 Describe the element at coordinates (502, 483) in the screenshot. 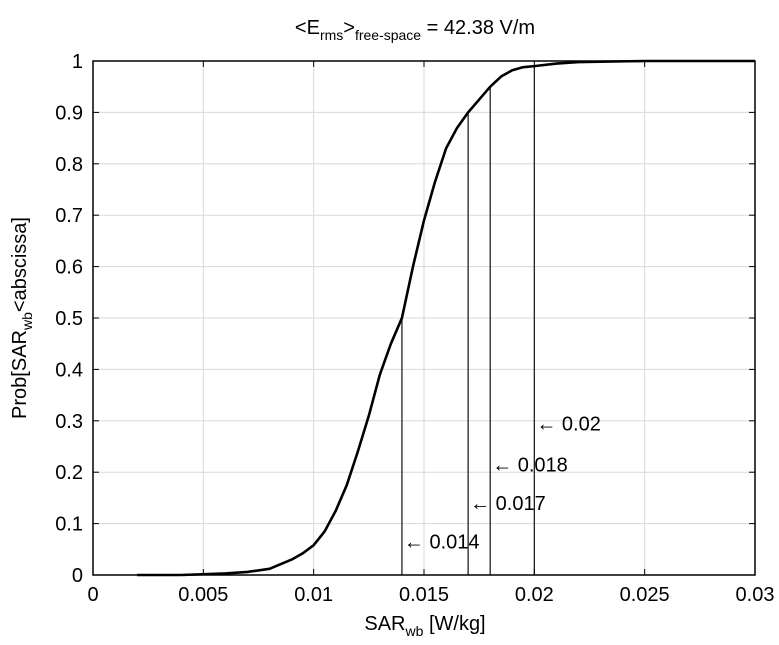

I see `annotations: ← 0.014 ← 0.017 ← 0.018 ← 0.02` at that location.